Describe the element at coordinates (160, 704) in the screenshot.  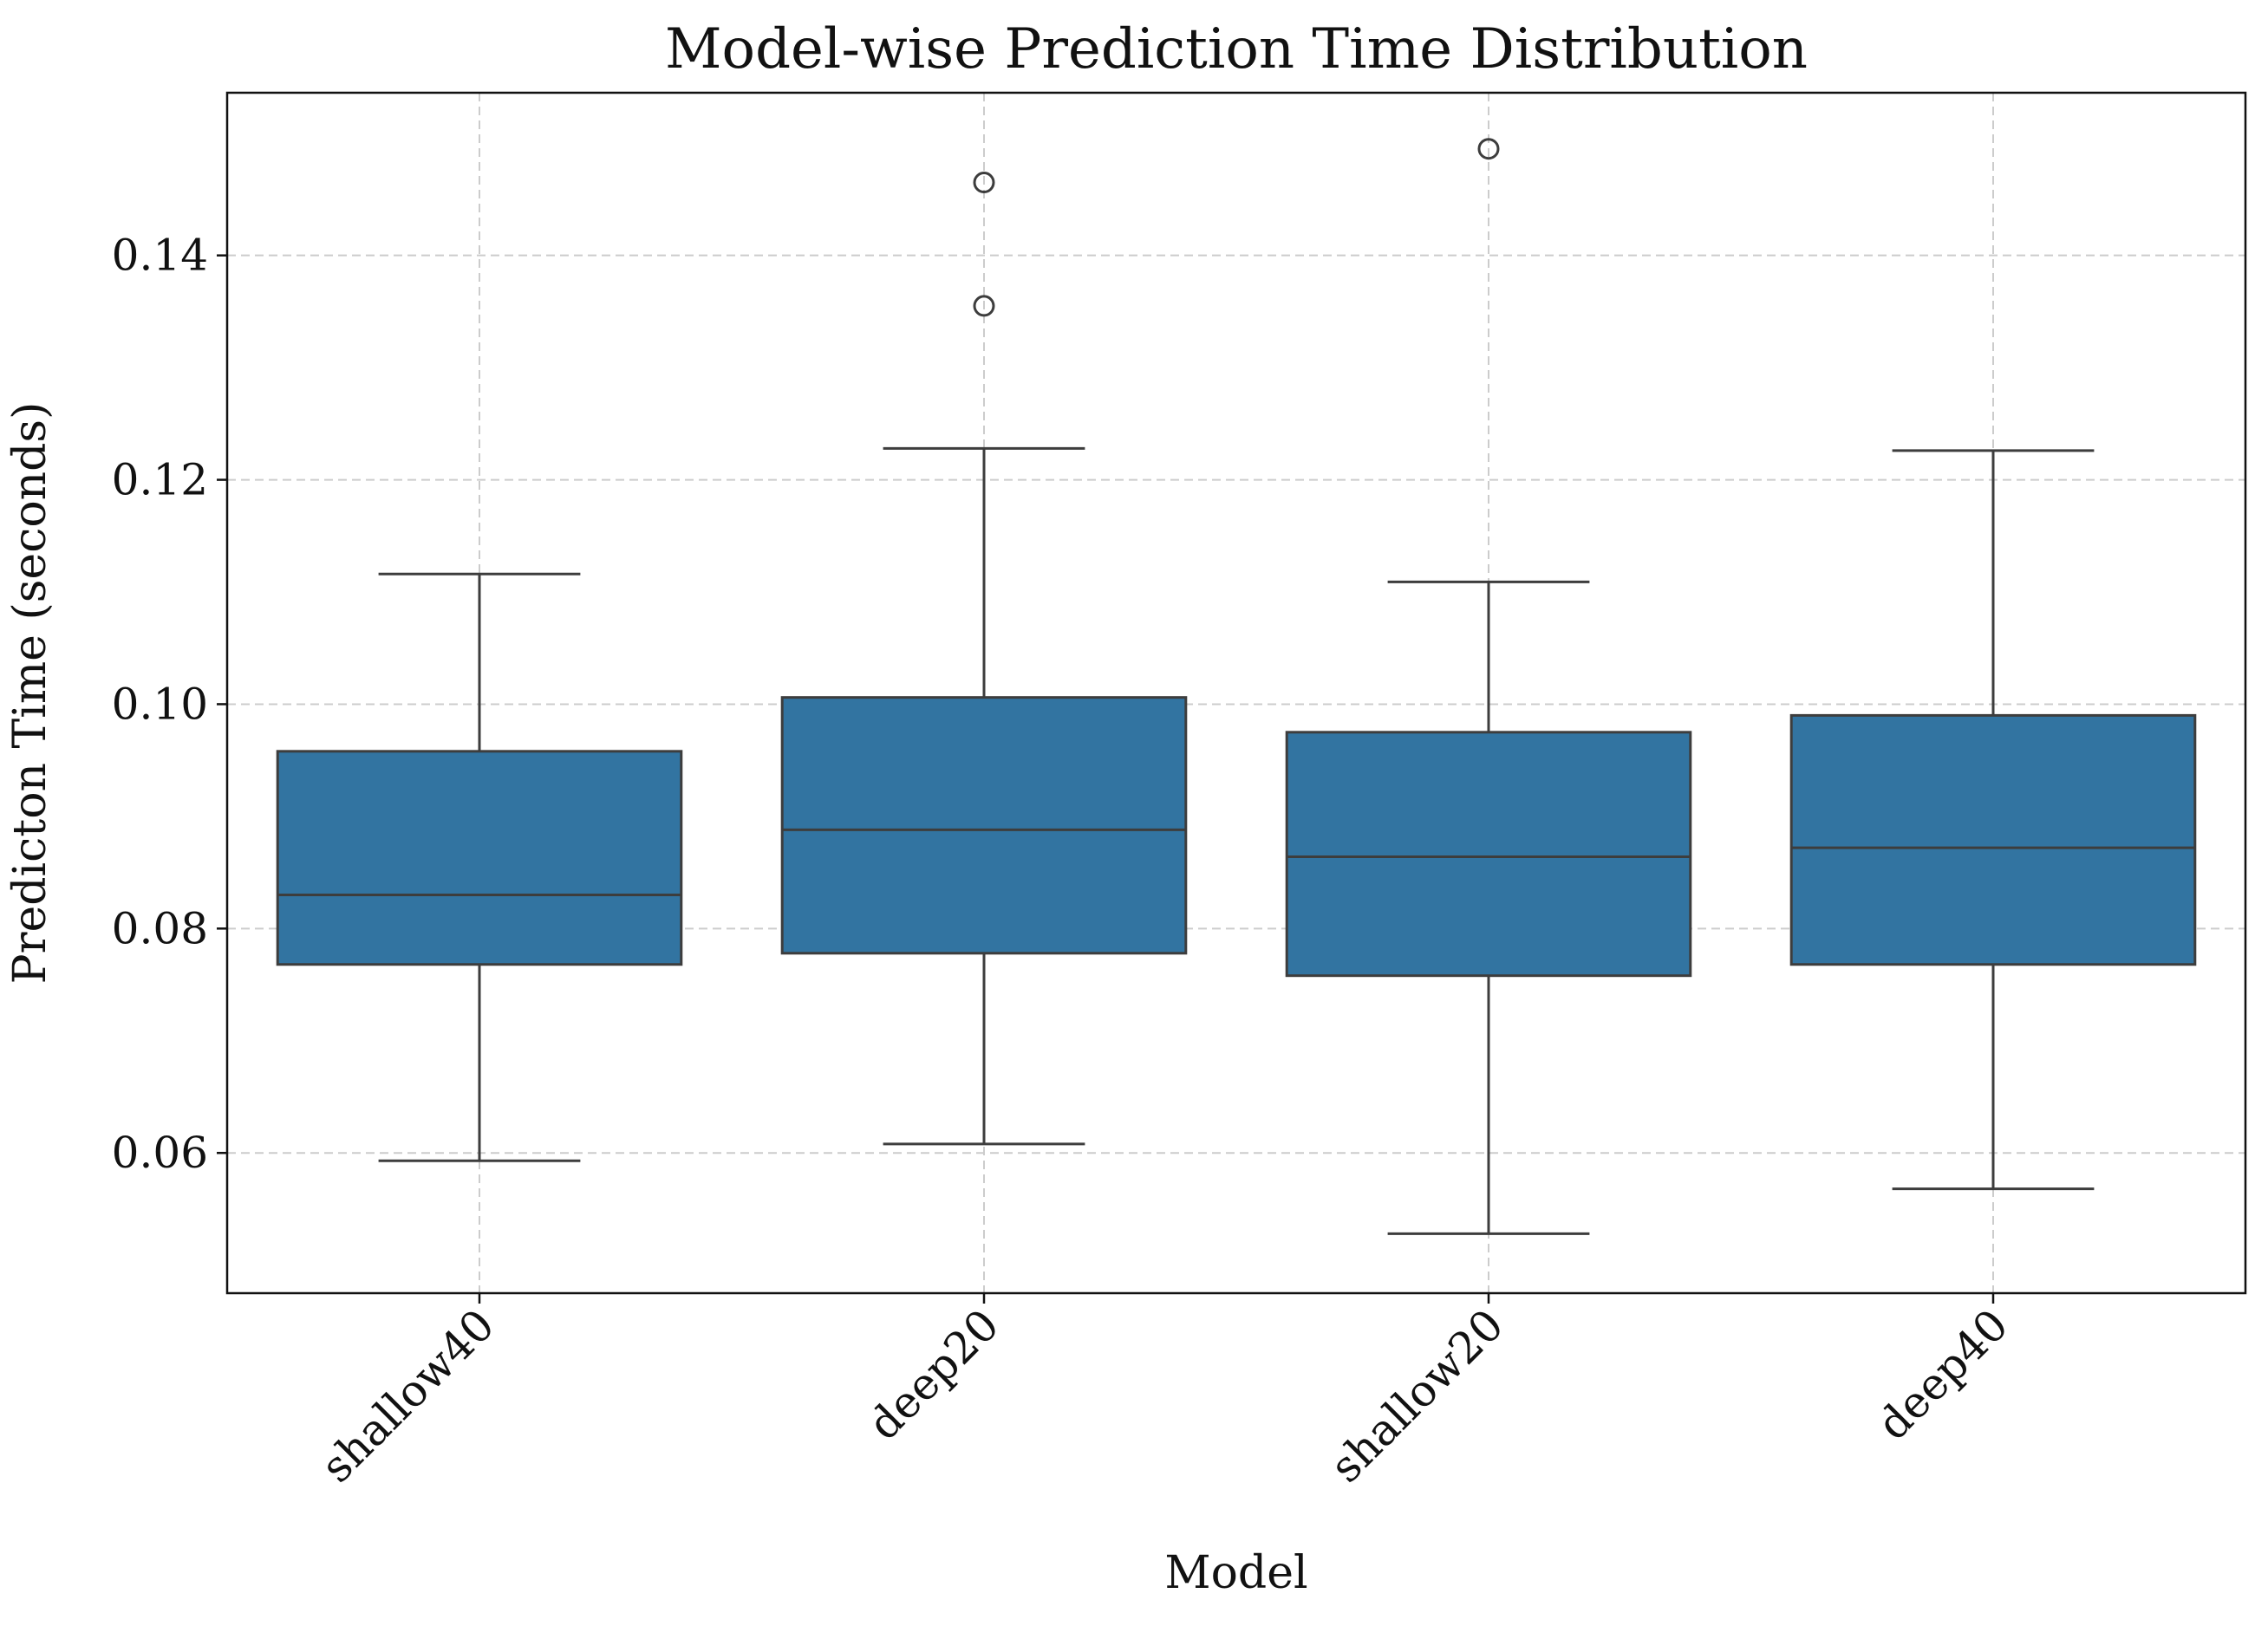
I see `y-tick-label: 0.10` at that location.